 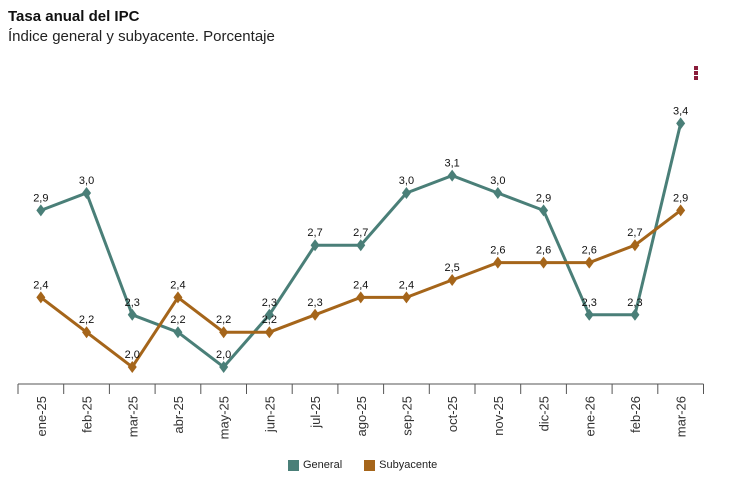 I want to click on legend: General Subyacente, so click(x=362, y=465).